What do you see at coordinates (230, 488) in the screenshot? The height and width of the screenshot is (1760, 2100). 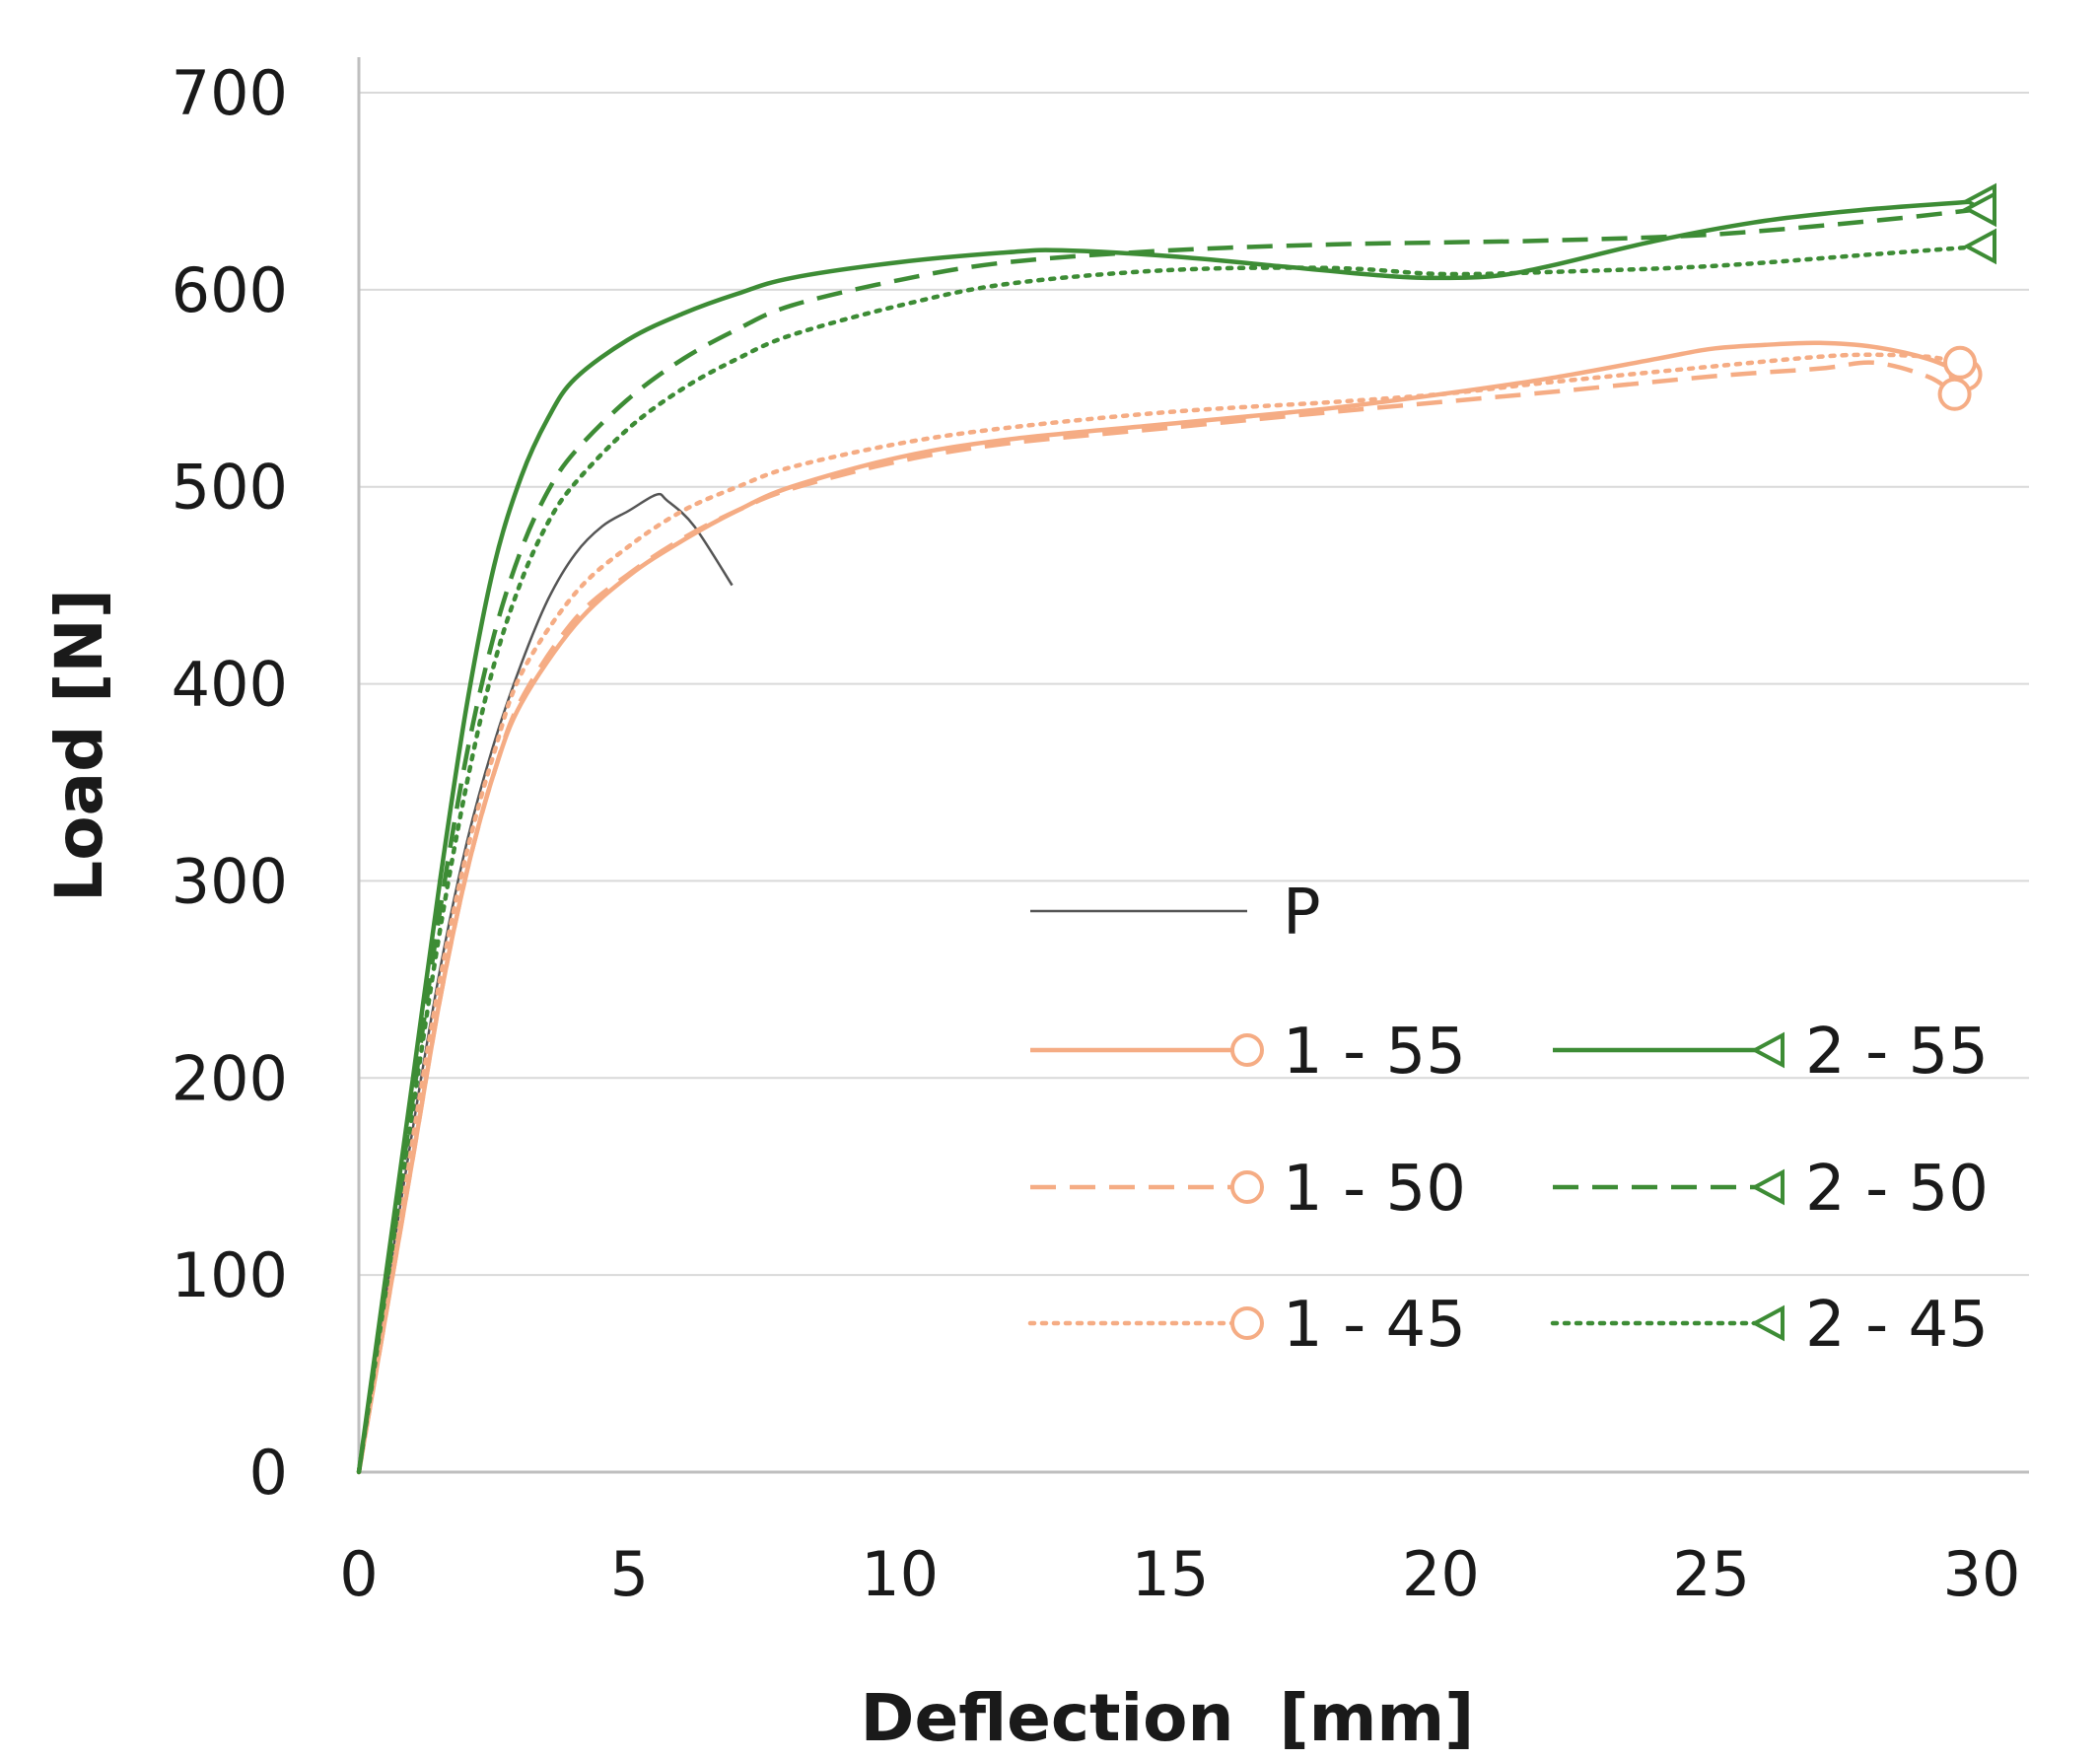 I see `y-tick-label-500: 500` at bounding box center [230, 488].